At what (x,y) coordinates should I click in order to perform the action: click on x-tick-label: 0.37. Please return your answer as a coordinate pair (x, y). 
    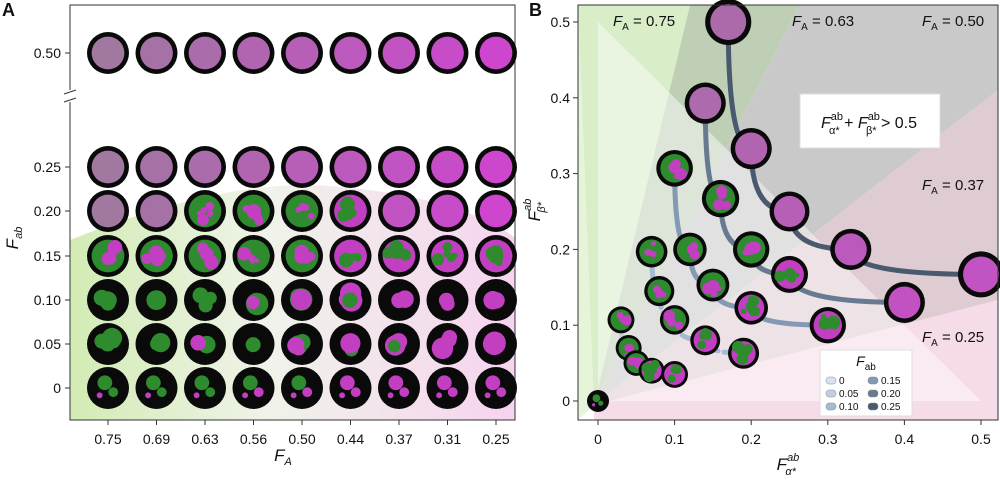
    Looking at the image, I should click on (398, 439).